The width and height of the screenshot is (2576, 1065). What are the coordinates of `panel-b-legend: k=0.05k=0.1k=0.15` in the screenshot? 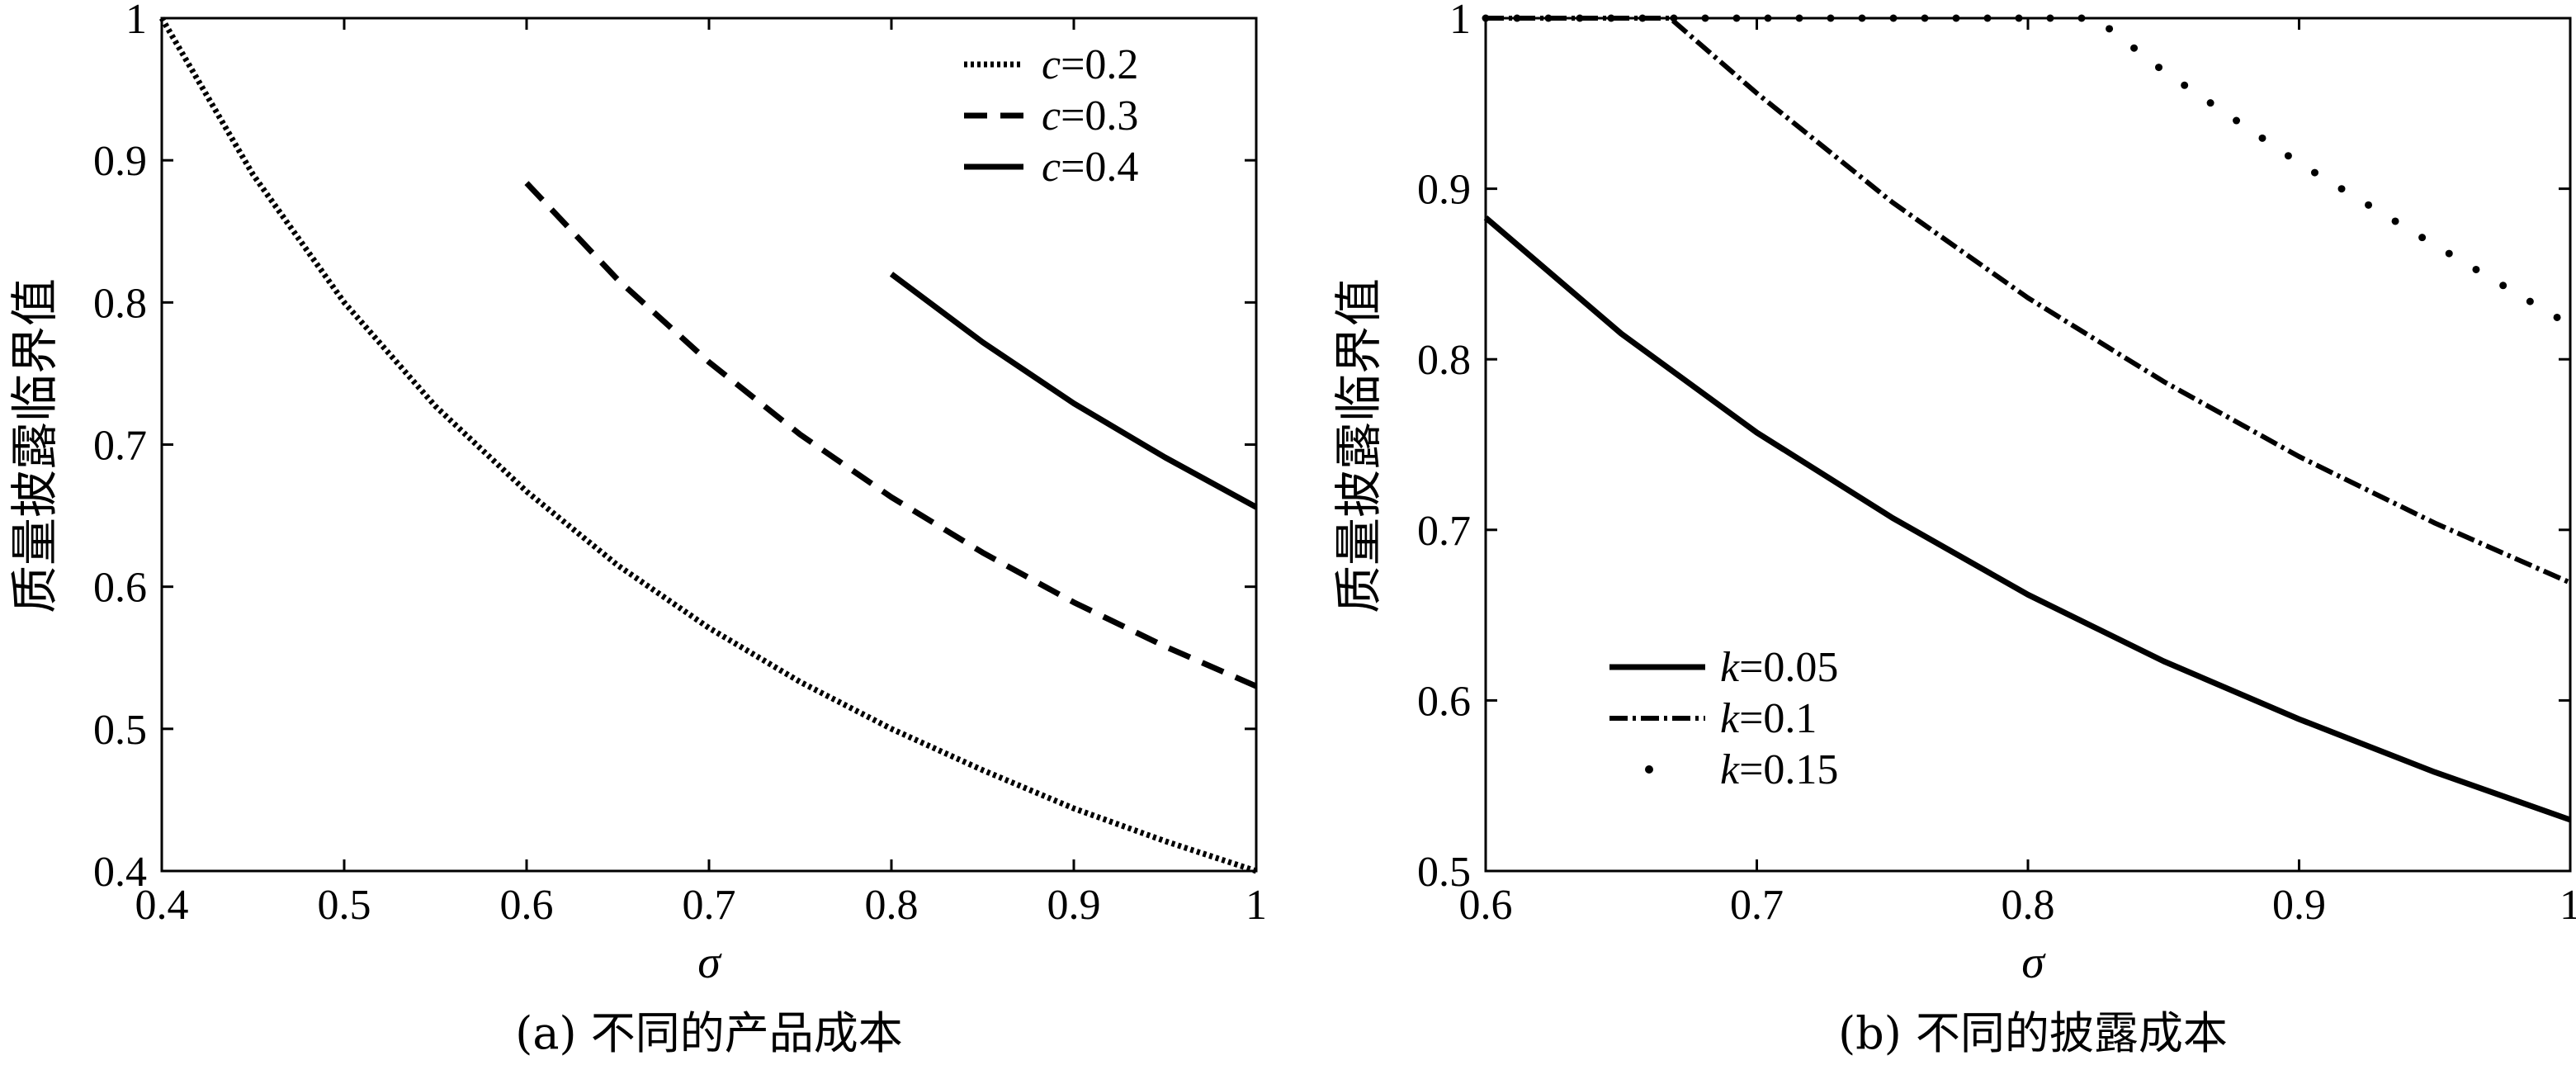 It's located at (1724, 718).